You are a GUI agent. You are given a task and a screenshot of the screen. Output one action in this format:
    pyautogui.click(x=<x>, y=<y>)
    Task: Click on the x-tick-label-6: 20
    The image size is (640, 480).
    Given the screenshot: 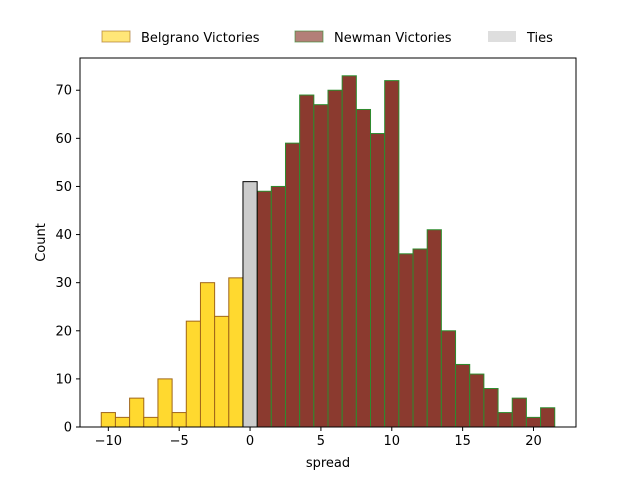 What is the action you would take?
    pyautogui.click(x=533, y=441)
    